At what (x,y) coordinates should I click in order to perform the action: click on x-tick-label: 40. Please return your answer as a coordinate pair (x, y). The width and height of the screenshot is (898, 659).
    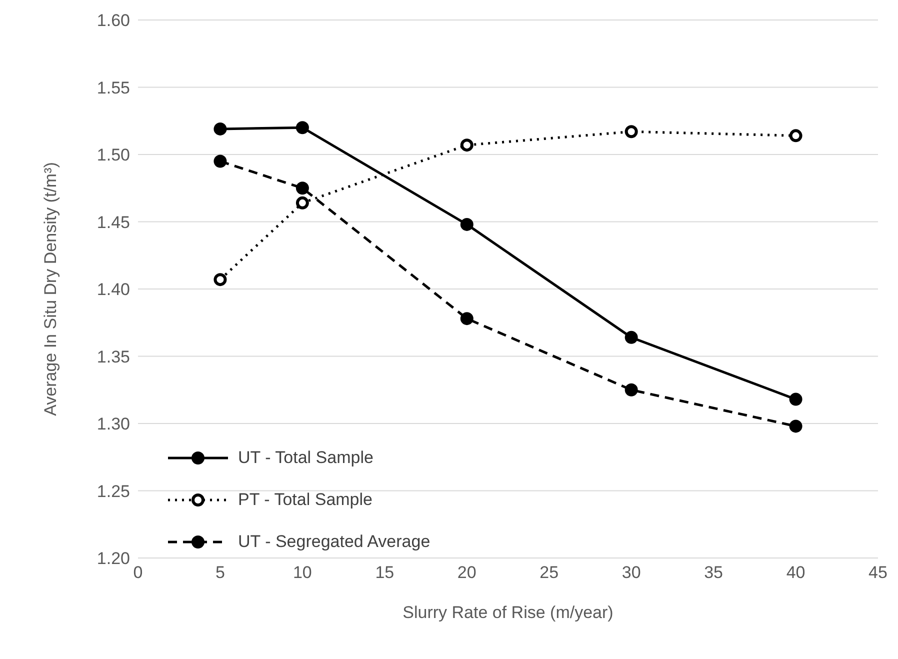
    Looking at the image, I should click on (796, 572).